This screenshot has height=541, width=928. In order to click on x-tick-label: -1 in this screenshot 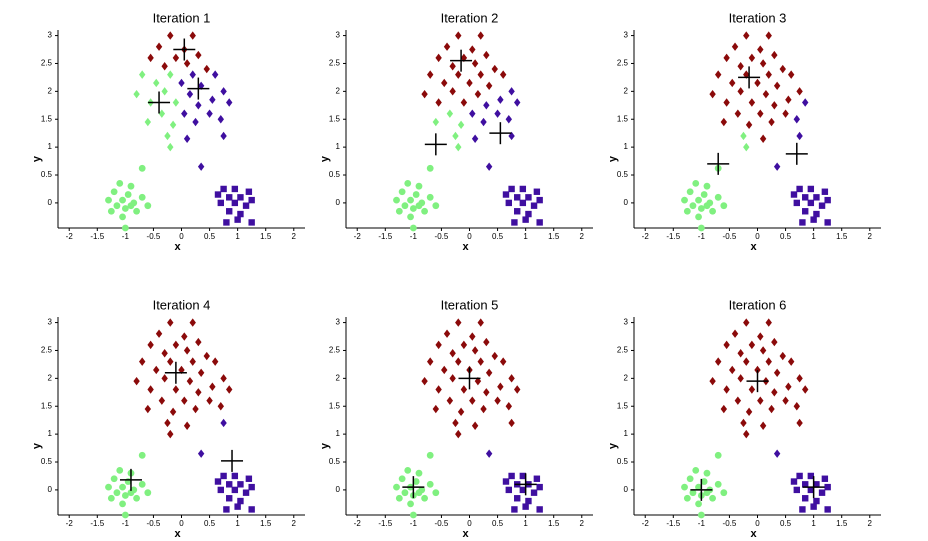, I will do `click(702, 236)`.